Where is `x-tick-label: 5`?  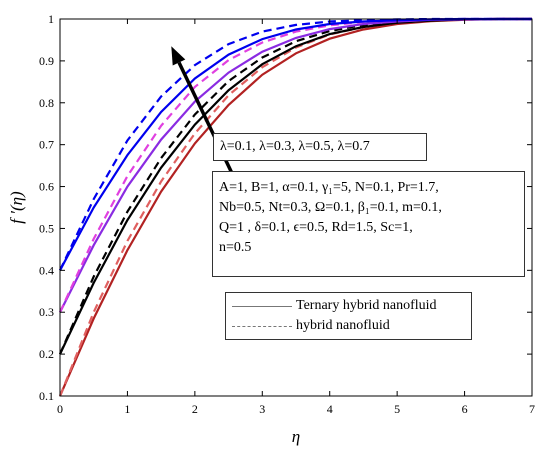 x-tick-label: 5 is located at coordinates (397, 409).